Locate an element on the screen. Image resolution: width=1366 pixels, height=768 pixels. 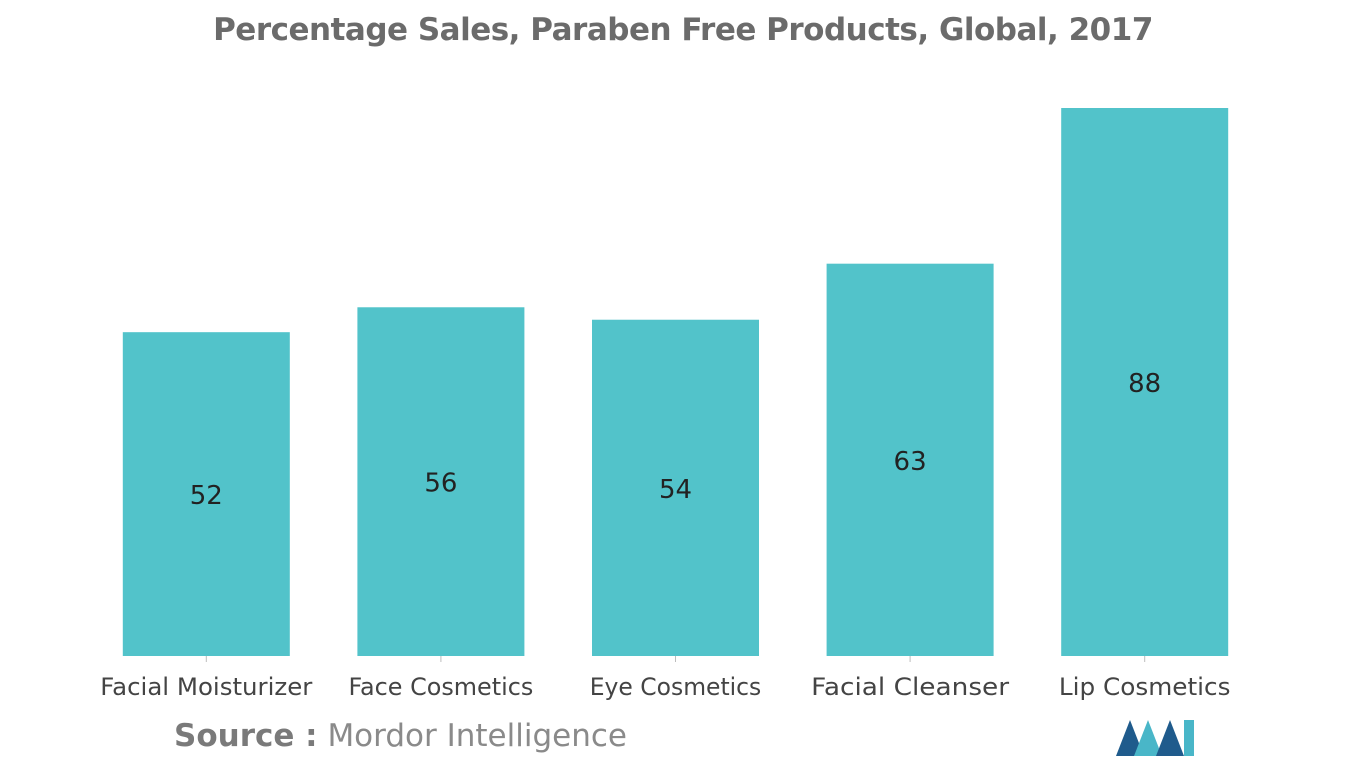
bar-eye-cosmetics is located at coordinates (675, 487).